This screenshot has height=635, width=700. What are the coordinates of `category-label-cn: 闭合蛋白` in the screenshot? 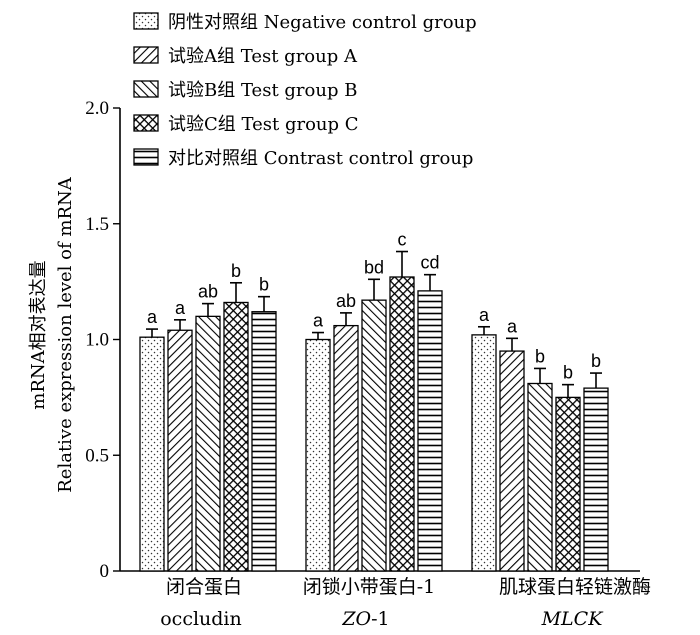 It's located at (204, 587).